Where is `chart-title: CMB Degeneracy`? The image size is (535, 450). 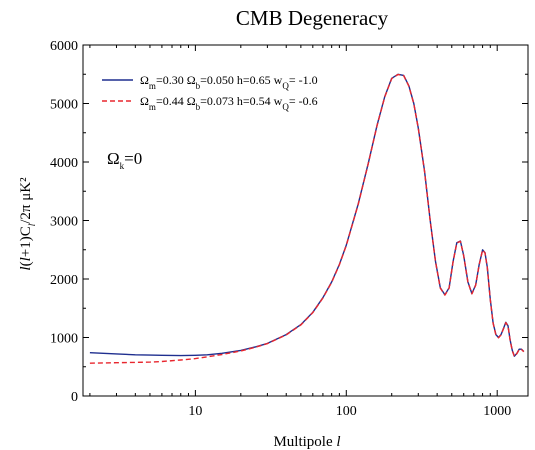
chart-title: CMB Degeneracy is located at coordinates (312, 18).